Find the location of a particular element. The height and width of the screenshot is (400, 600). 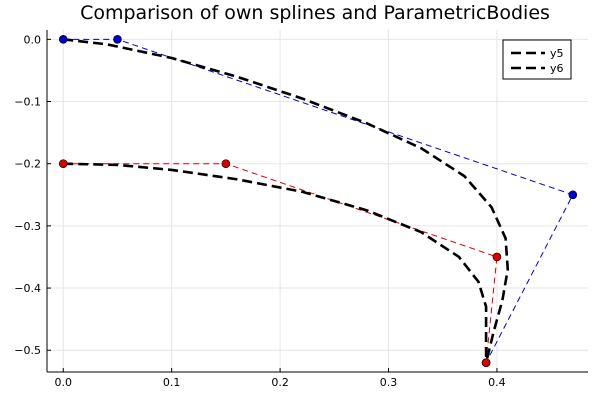

x-tick-label: 0.0 is located at coordinates (64, 382).